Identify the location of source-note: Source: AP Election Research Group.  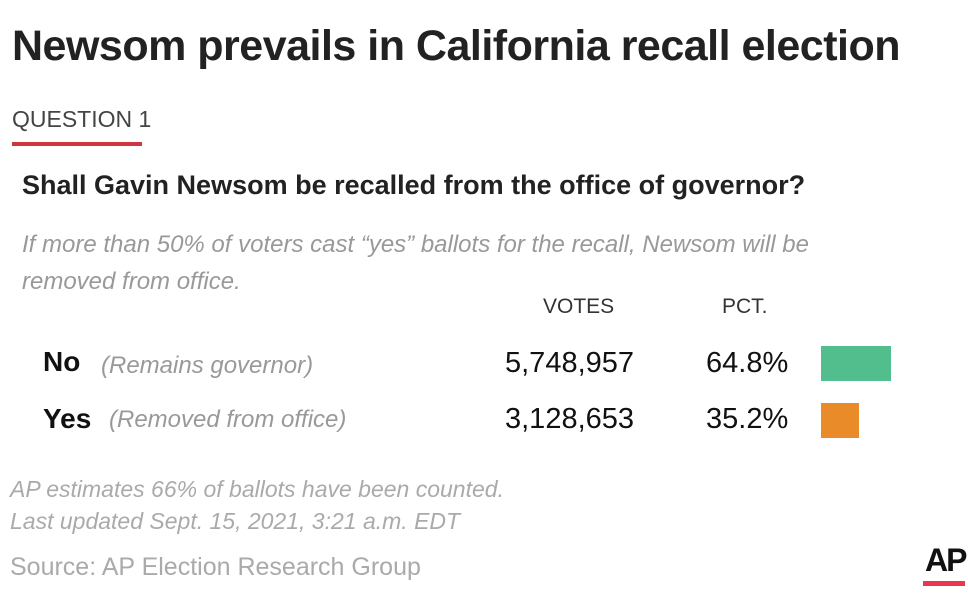
(215, 567).